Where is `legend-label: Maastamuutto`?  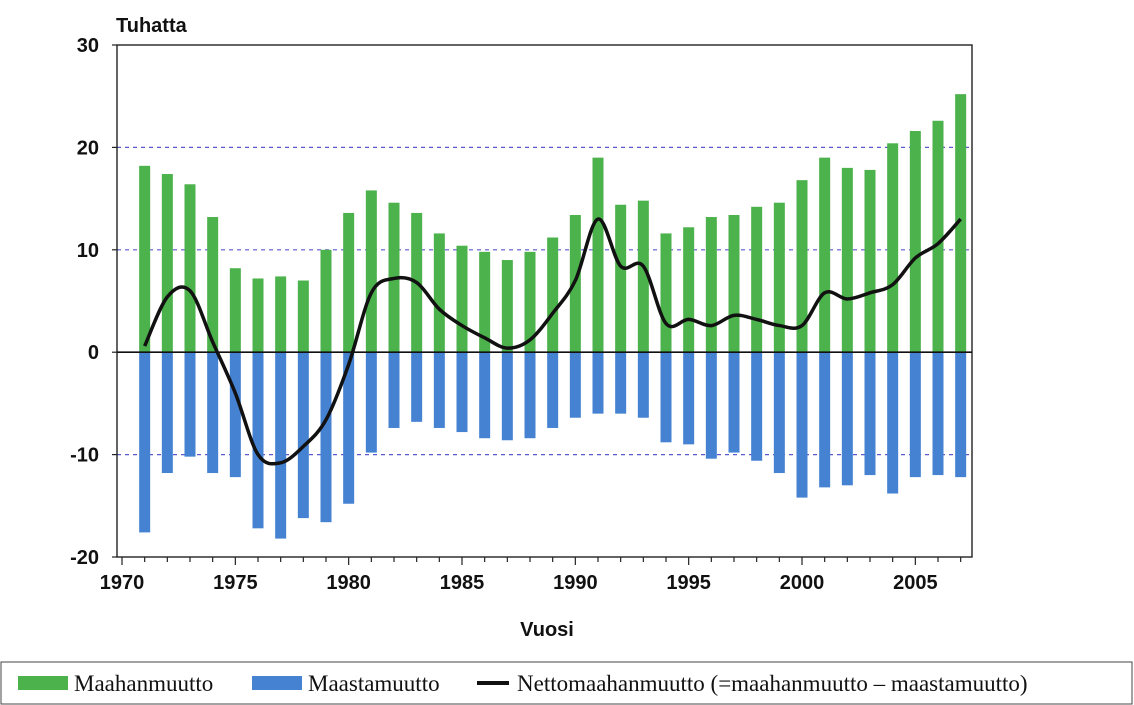 legend-label: Maastamuutto is located at coordinates (374, 683).